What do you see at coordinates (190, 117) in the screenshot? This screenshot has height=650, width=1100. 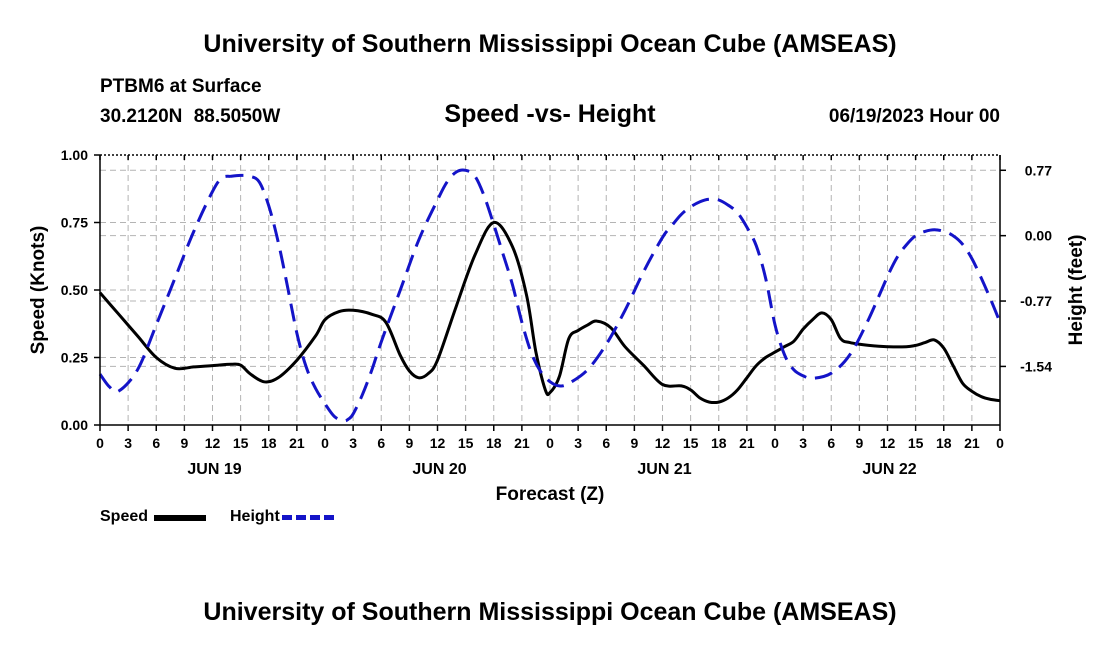 I see `coordinates: 30.2120N 88.5050W` at bounding box center [190, 117].